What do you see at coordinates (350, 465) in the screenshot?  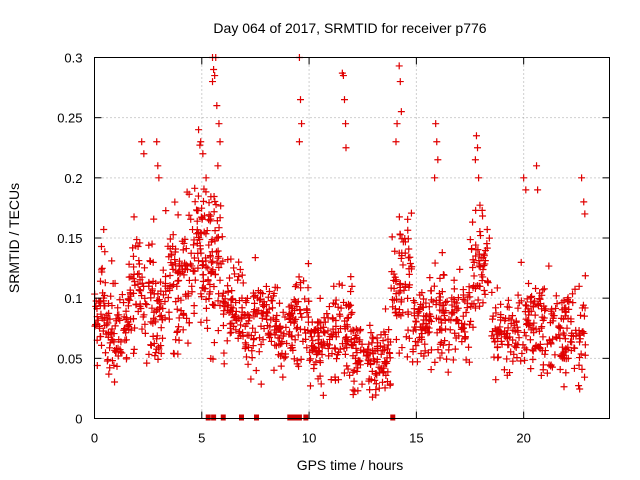 I see `x-axis-label: GPS time / hours` at bounding box center [350, 465].